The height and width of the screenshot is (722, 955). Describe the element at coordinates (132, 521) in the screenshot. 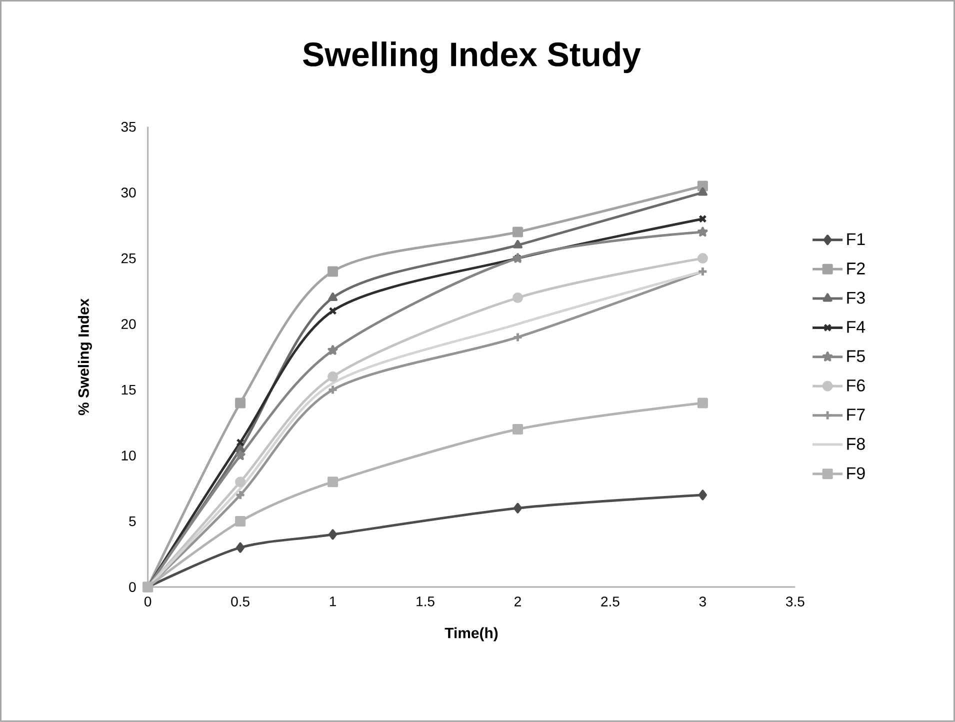

I see `y-tick-label: 5` at that location.